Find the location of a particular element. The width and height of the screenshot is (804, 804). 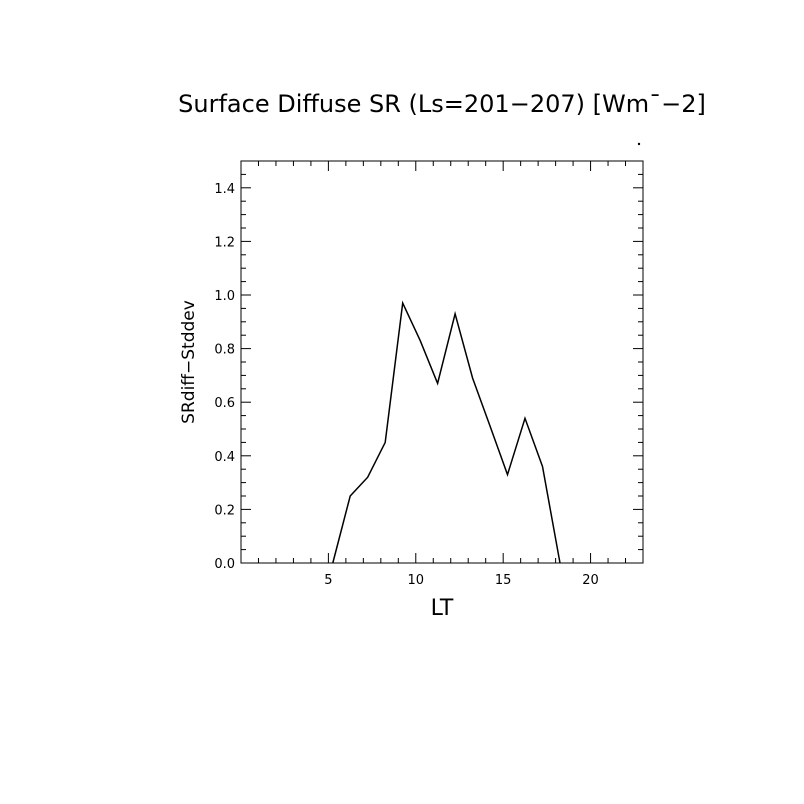

y-tick-label: 0.2 is located at coordinates (224, 510).